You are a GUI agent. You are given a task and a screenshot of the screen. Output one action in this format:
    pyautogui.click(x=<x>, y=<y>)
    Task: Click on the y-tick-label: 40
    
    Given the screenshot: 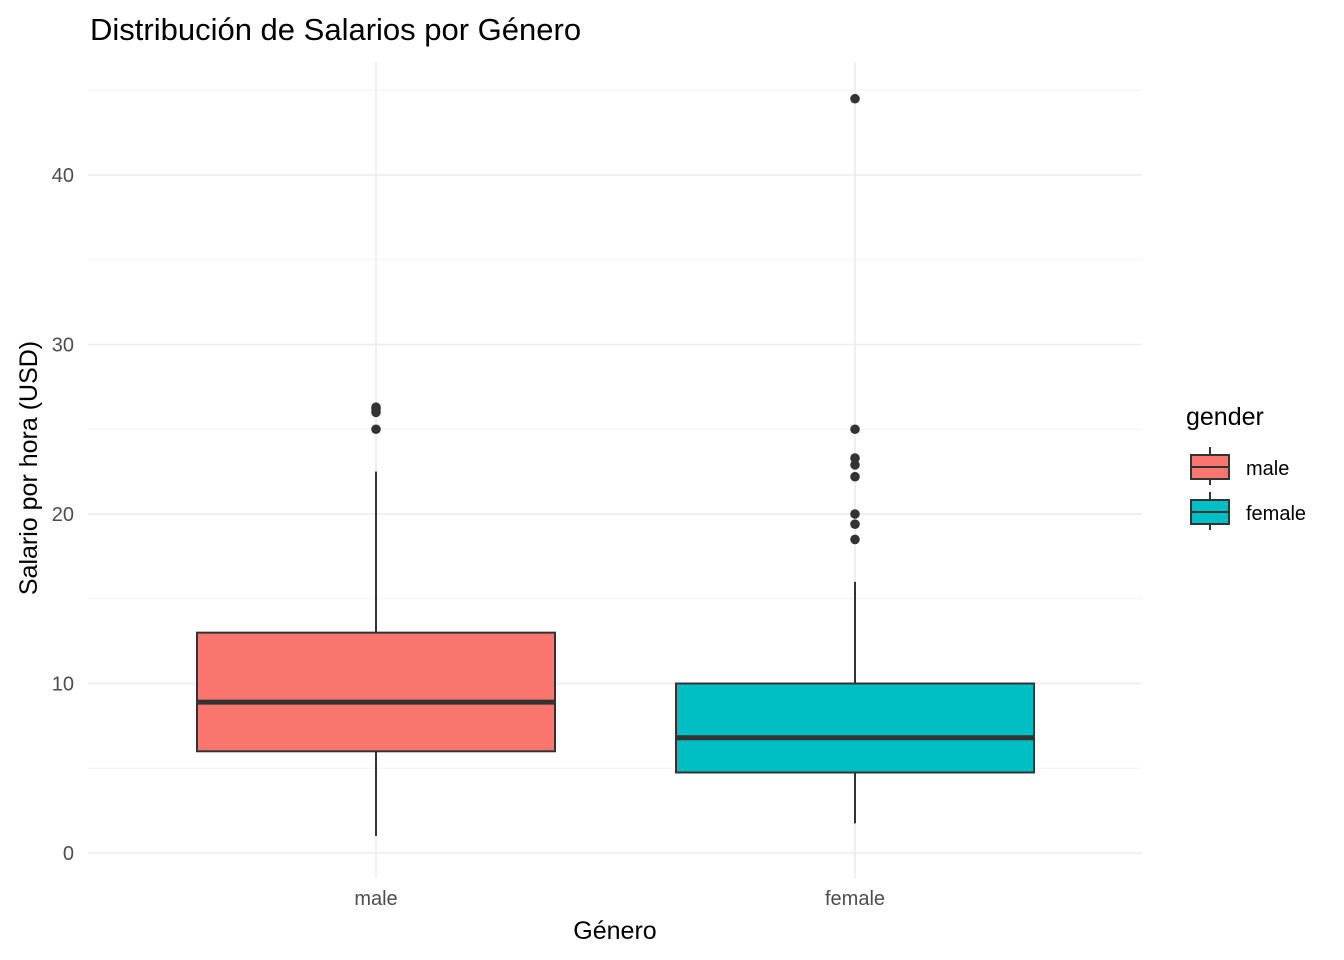 What is the action you would take?
    pyautogui.click(x=63, y=176)
    